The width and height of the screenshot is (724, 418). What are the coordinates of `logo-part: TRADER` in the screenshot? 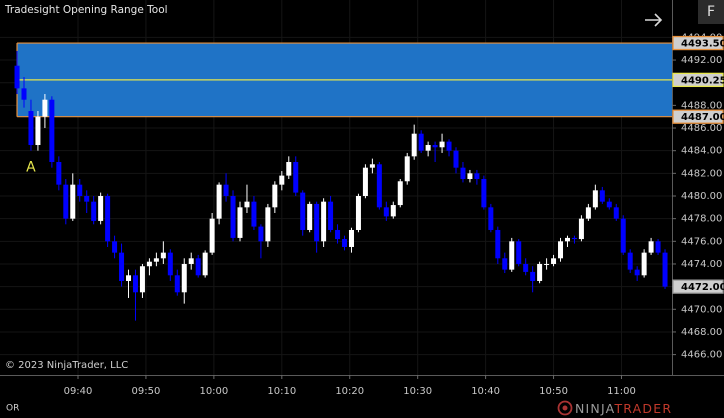 It's located at (642, 408).